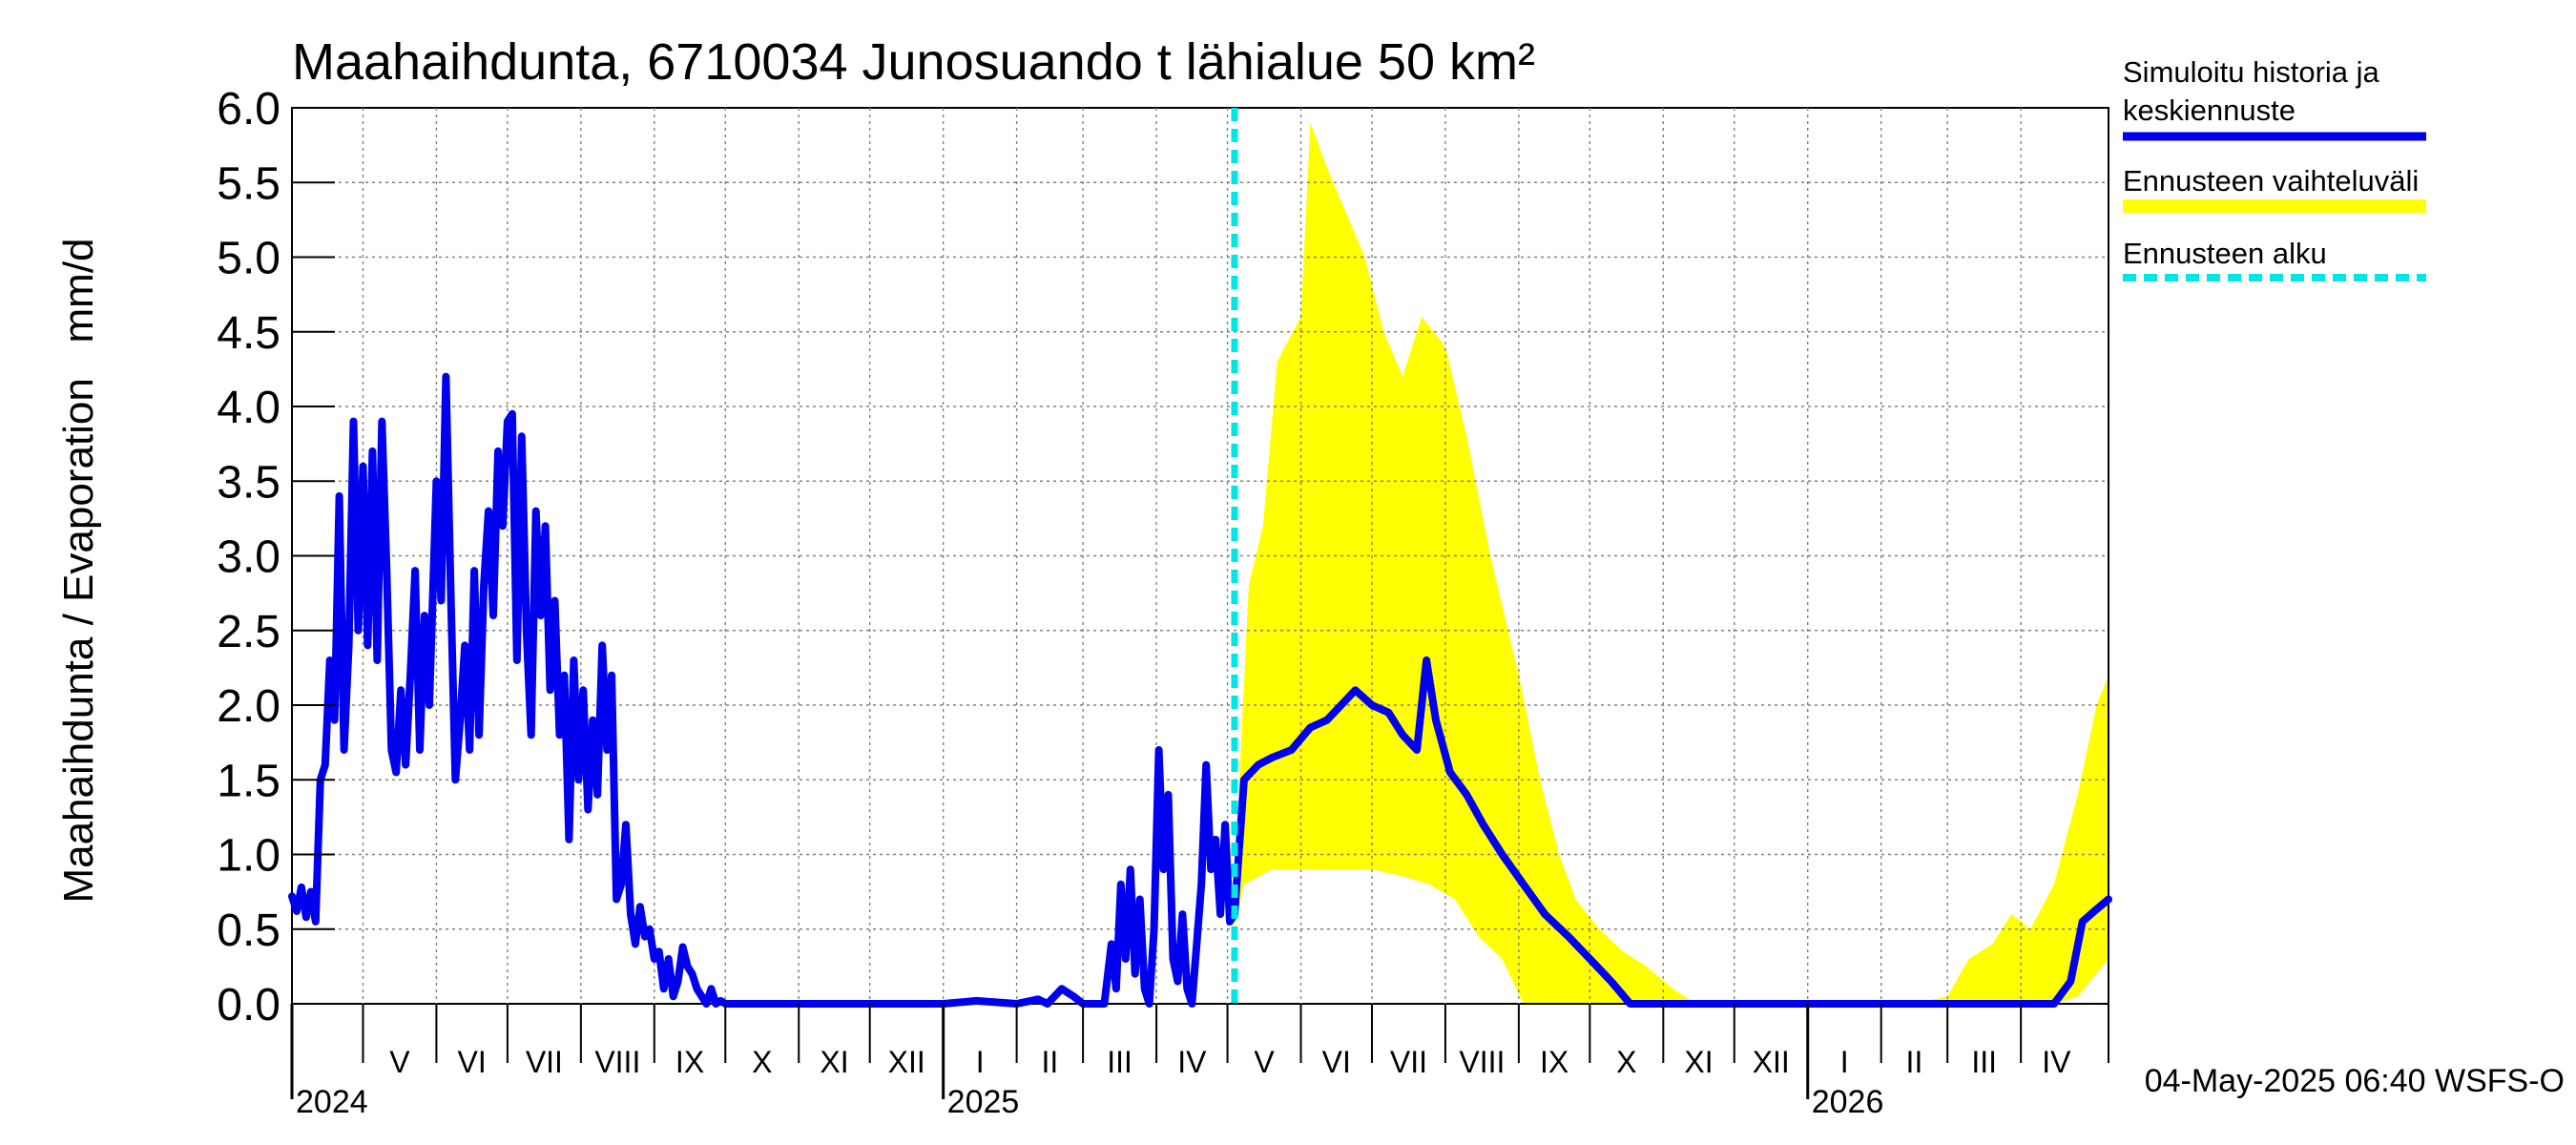  I want to click on y-tick-label: 3.0, so click(248, 557).